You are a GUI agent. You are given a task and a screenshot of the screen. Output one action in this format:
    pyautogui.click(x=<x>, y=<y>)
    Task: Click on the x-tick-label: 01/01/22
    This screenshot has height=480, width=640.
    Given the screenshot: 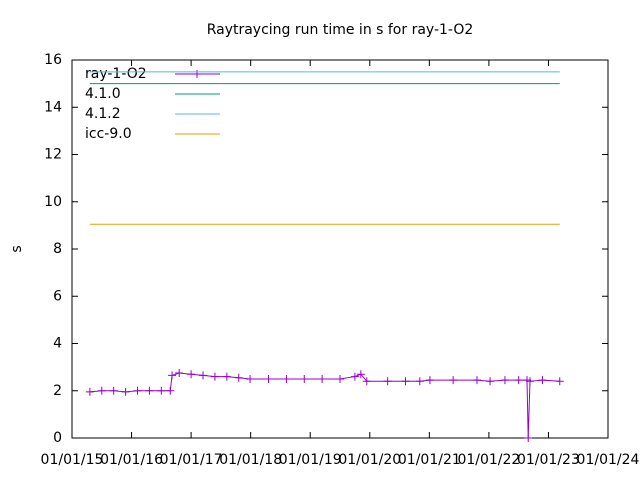 What is the action you would take?
    pyautogui.click(x=488, y=460)
    